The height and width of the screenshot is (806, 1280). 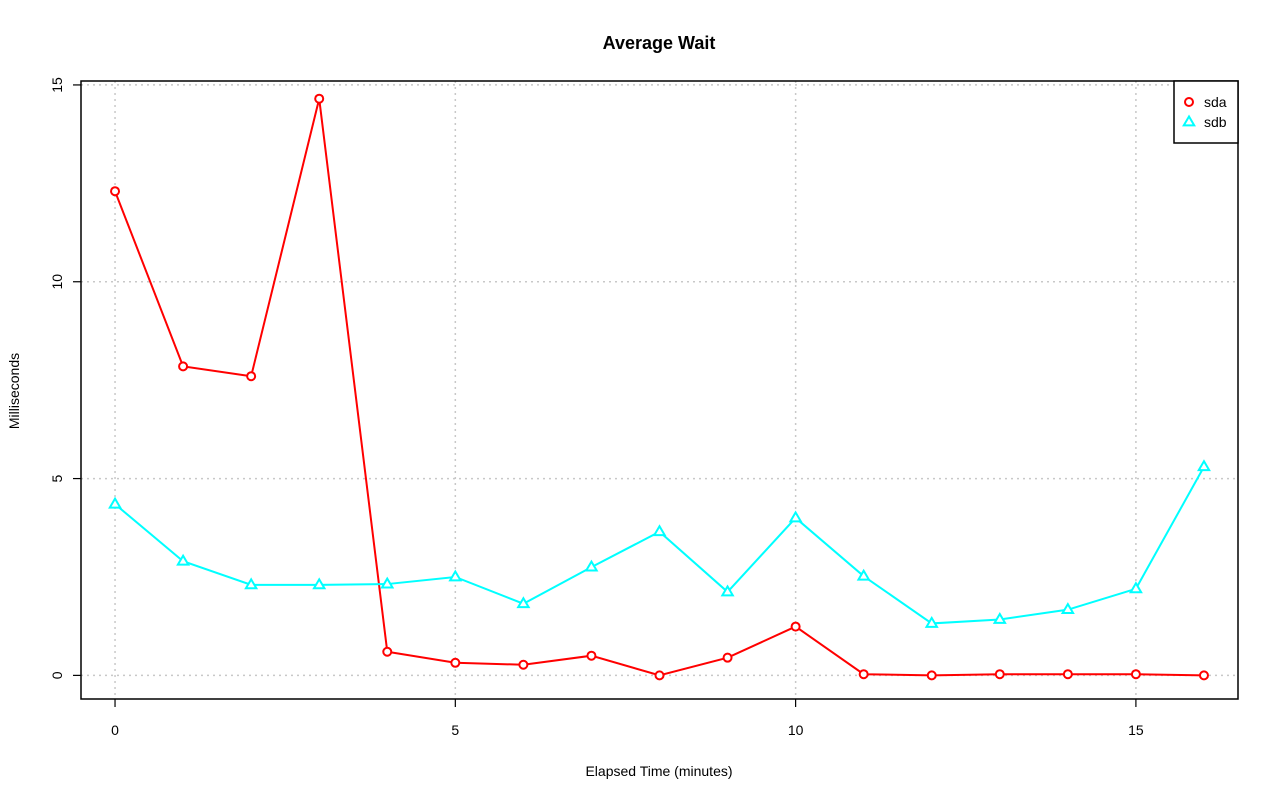 I want to click on legend: sda sdb, so click(x=1206, y=112).